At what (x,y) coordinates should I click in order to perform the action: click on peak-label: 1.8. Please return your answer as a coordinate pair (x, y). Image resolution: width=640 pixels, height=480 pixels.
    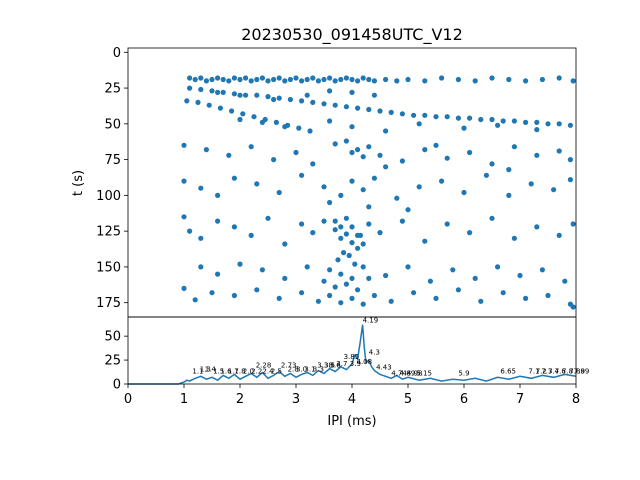
    Looking at the image, I should click on (239, 371).